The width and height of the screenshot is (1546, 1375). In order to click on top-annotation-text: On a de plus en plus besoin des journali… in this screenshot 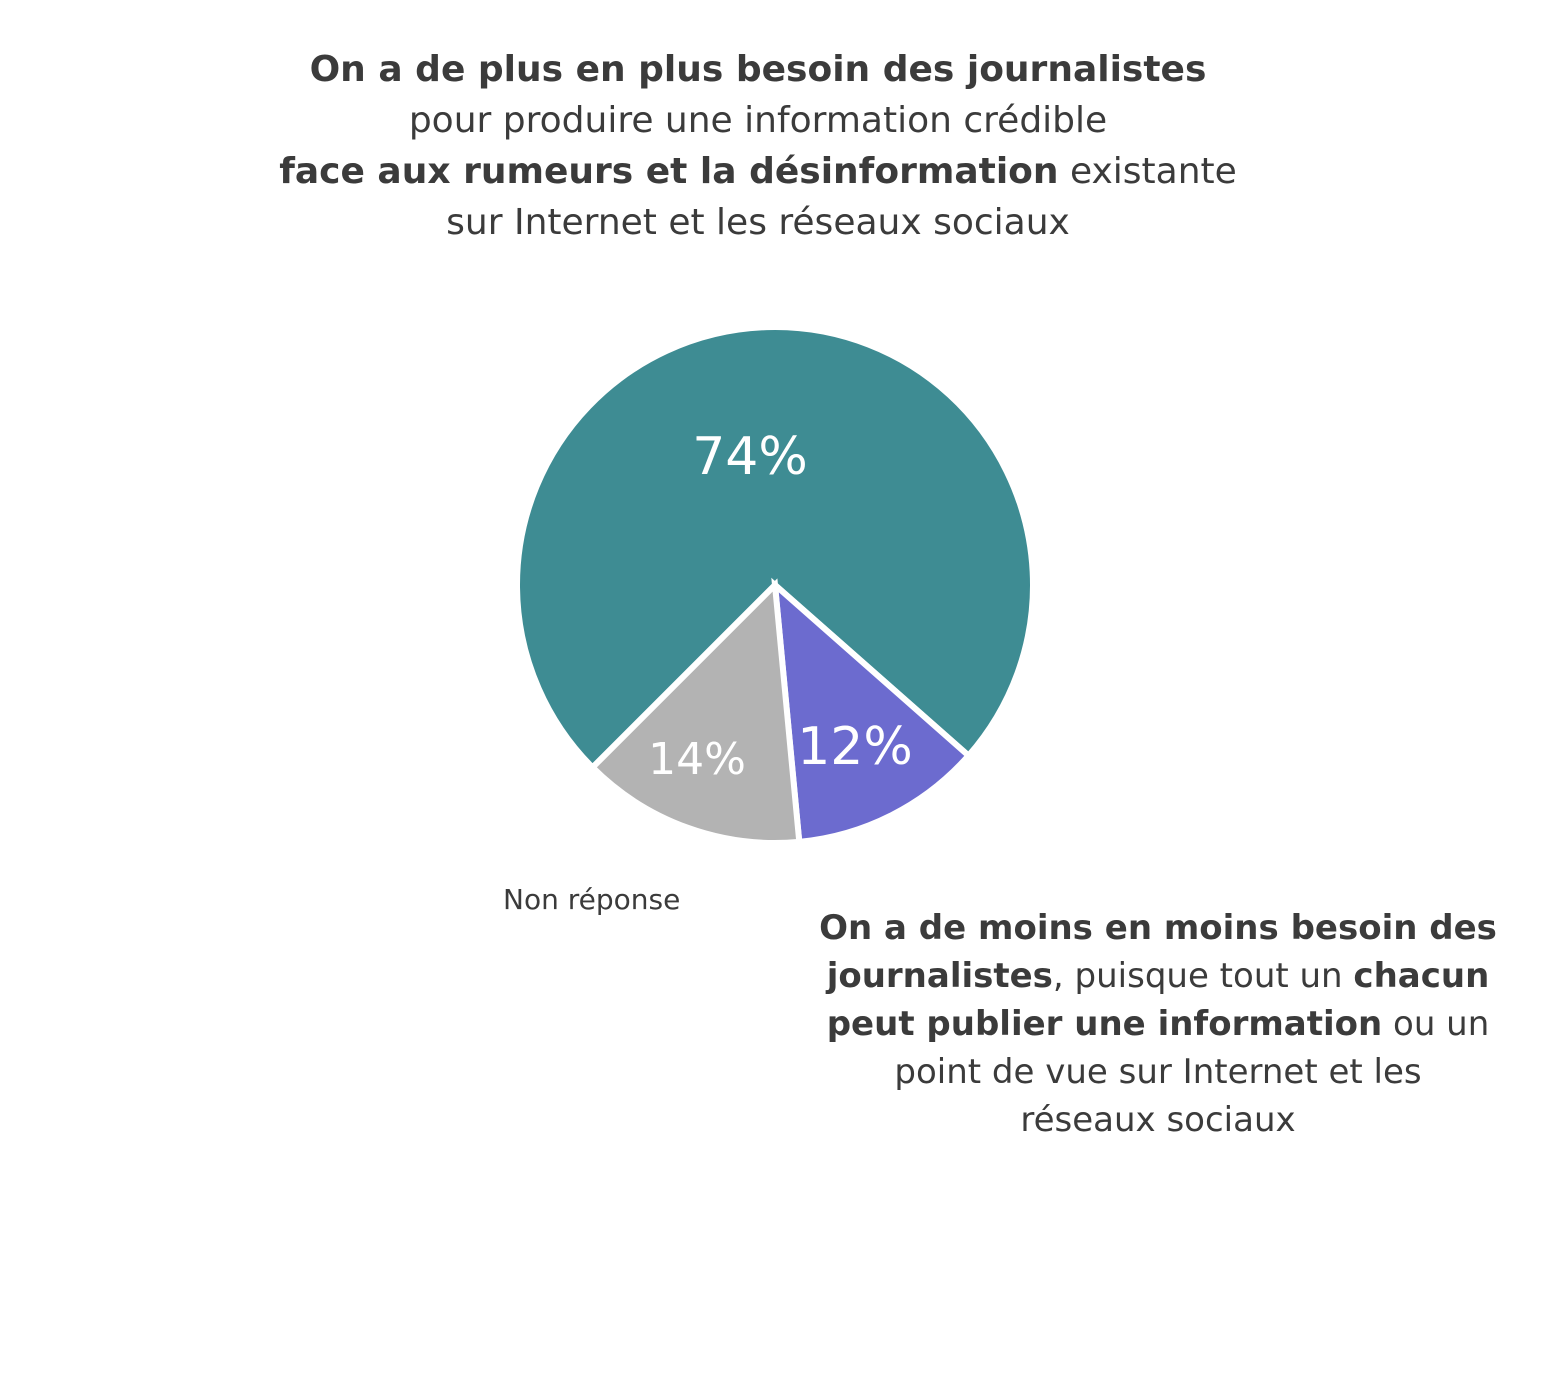, I will do `click(758, 69)`.